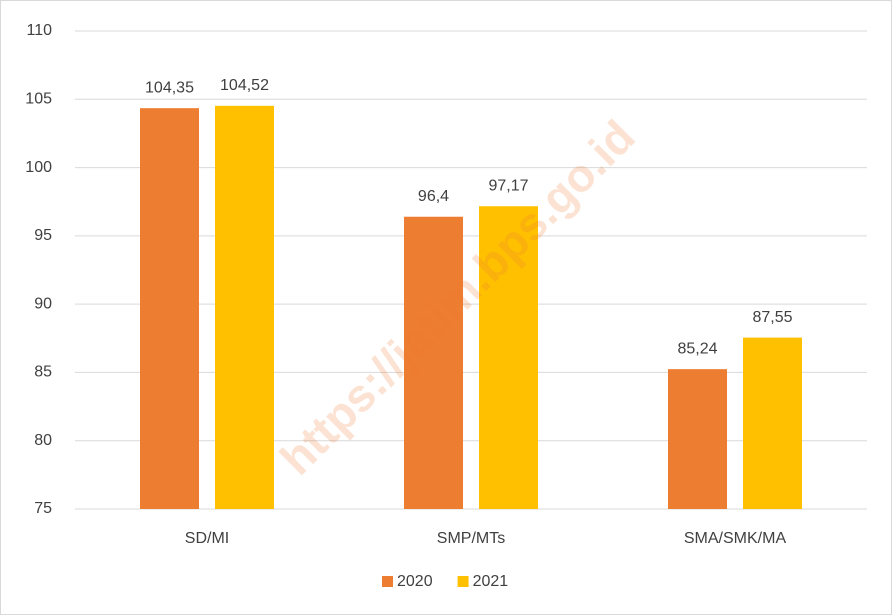  I want to click on y-tick-label: 95, so click(43, 235).